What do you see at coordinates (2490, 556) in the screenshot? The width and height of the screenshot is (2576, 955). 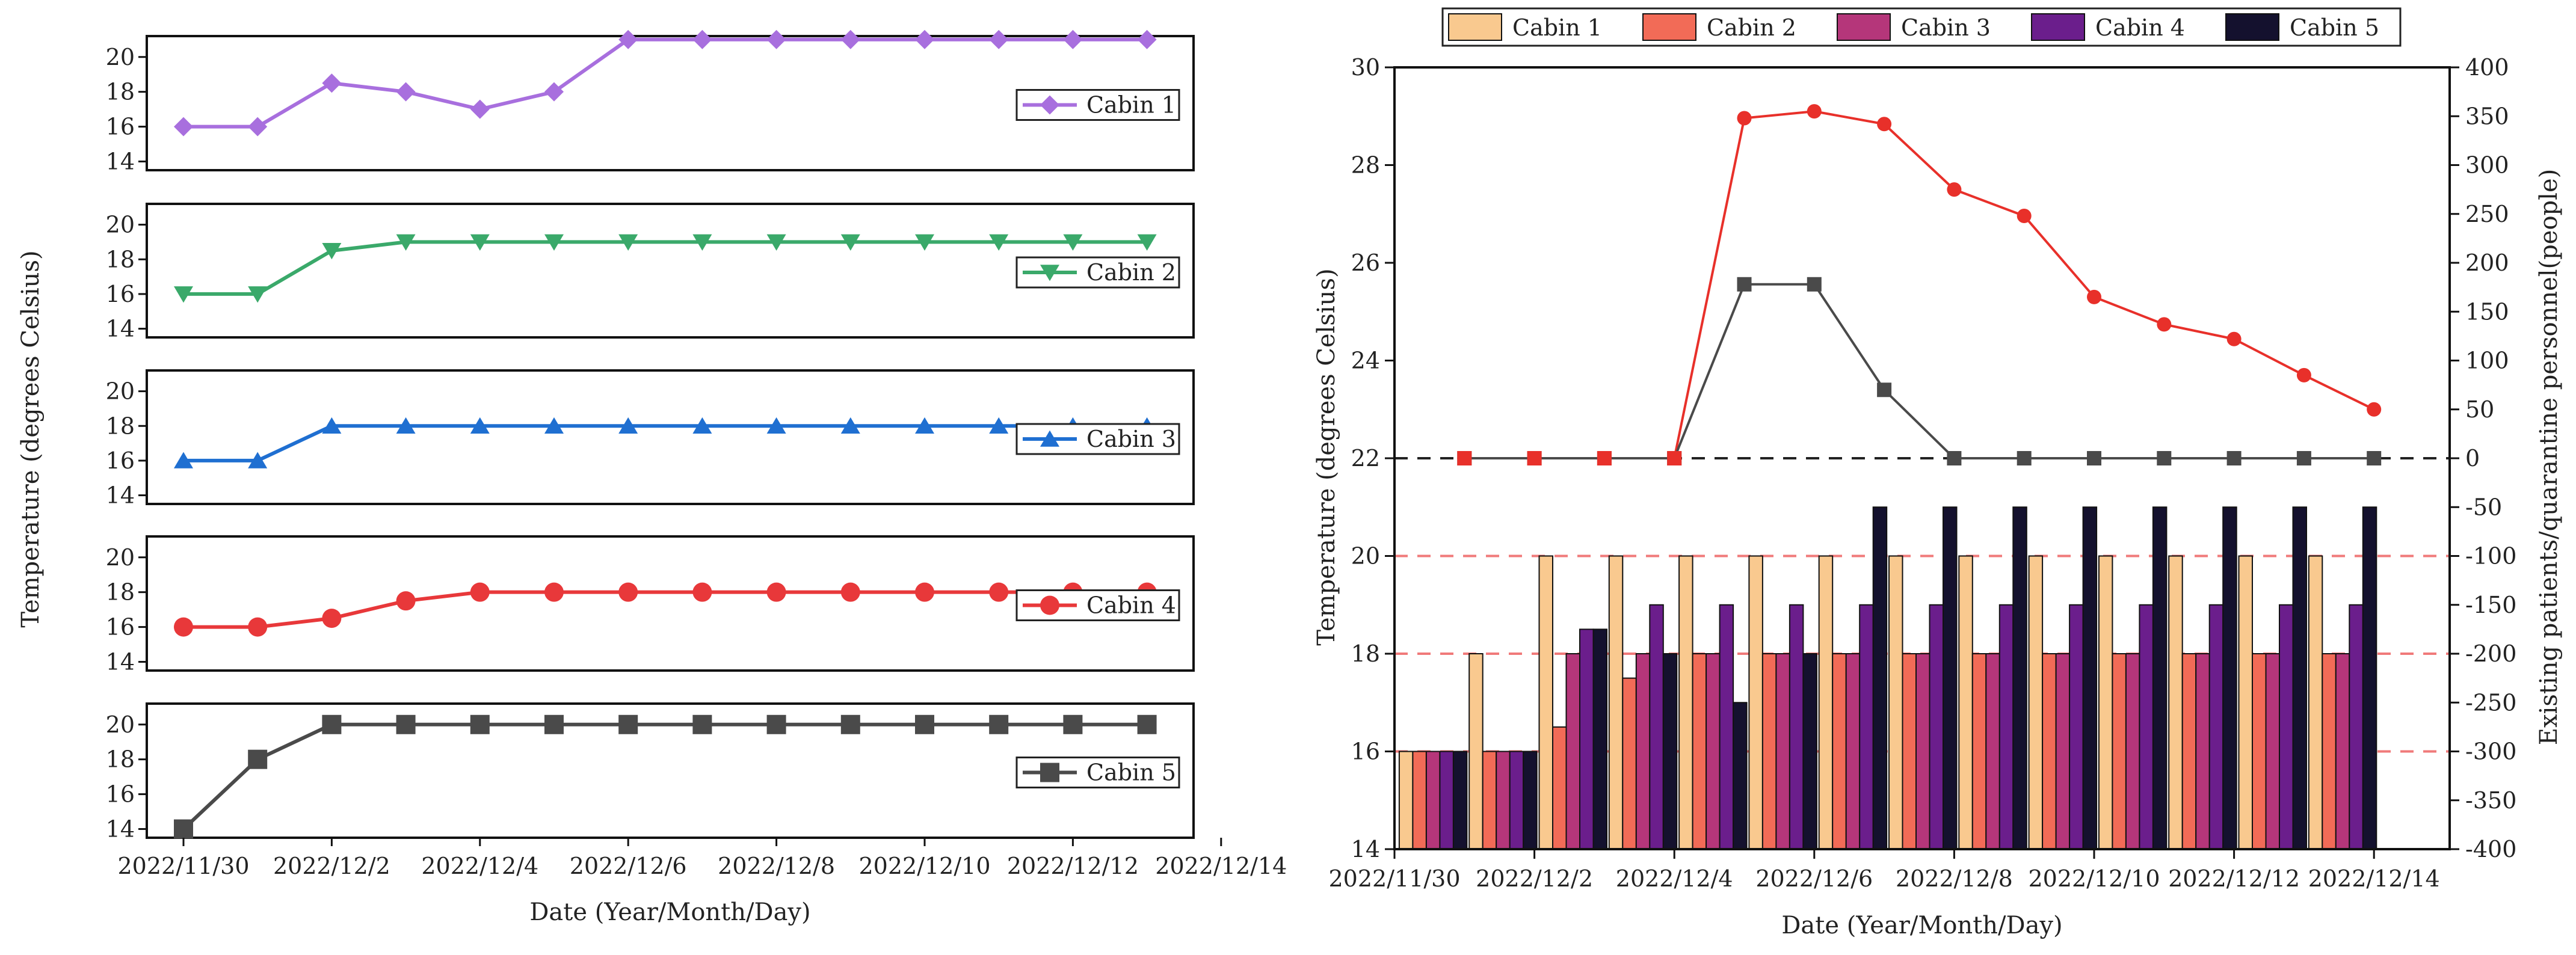 I see `y-tick-label-right: -100` at bounding box center [2490, 556].